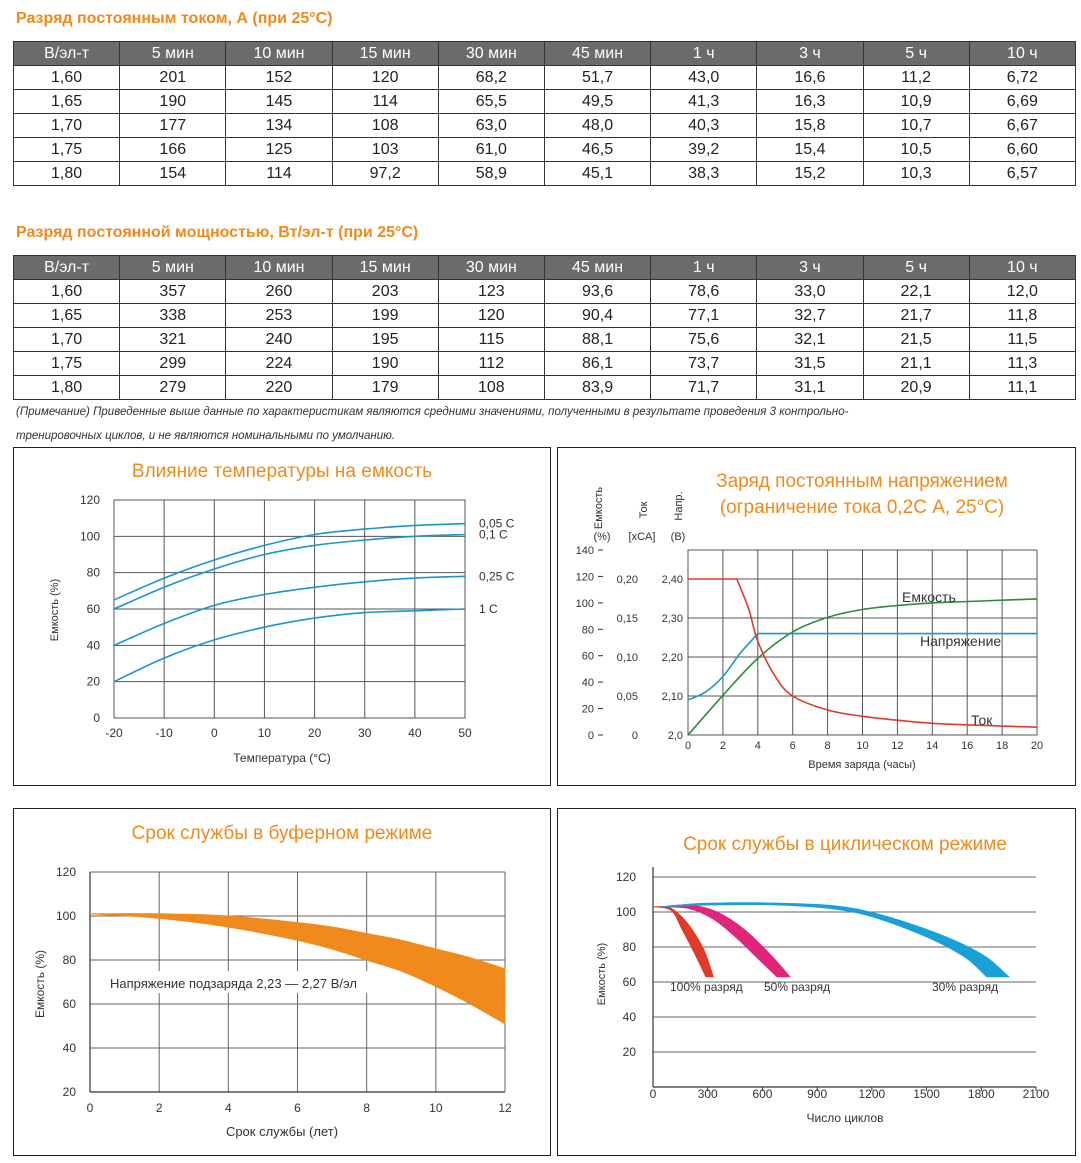 Image resolution: width=1081 pixels, height=1163 pixels. What do you see at coordinates (597, 125) in the screenshot?
I see `table-cell: 48,0` at bounding box center [597, 125].